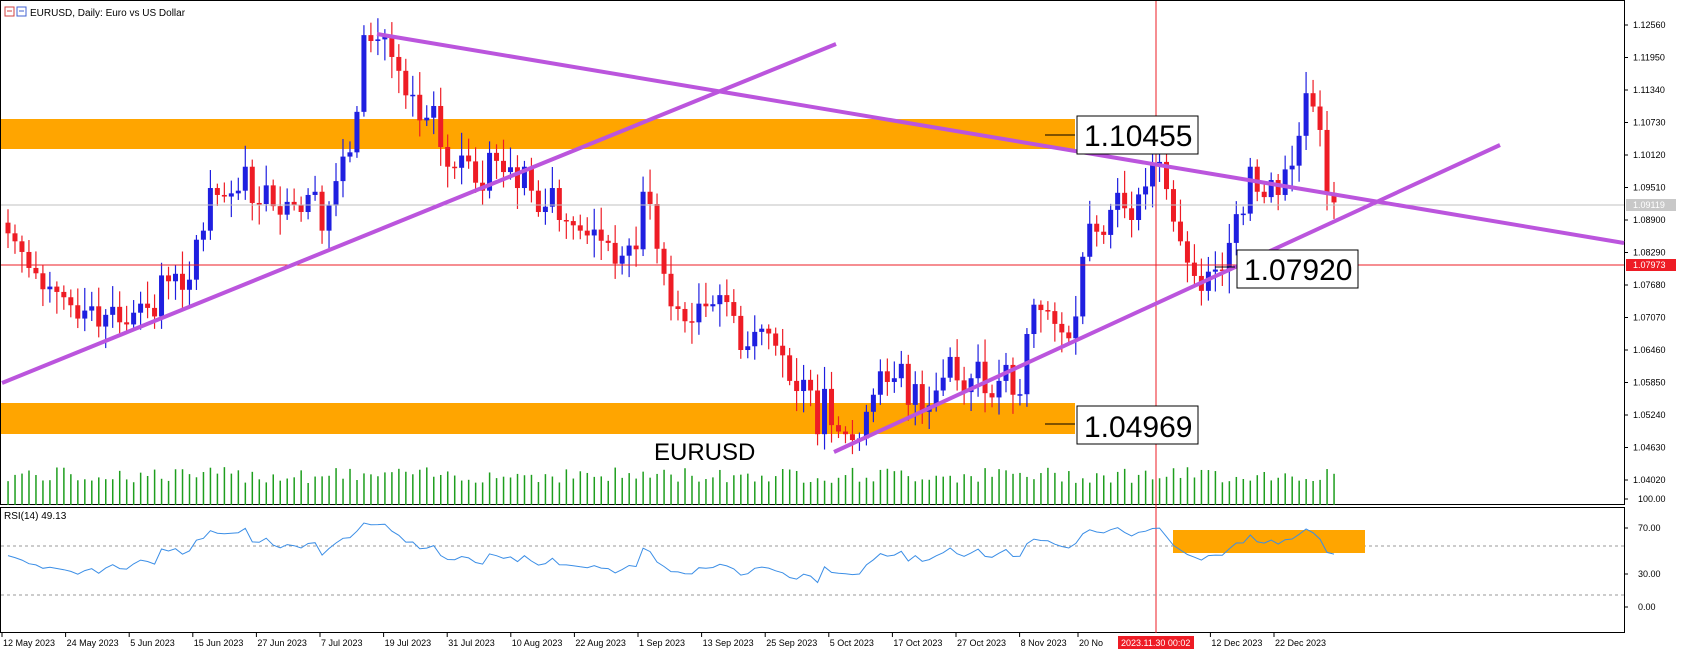 This screenshot has width=1687, height=653. Describe the element at coordinates (35, 516) in the screenshot. I see `rsi-indicator-label: RSI(14) 49.13` at that location.